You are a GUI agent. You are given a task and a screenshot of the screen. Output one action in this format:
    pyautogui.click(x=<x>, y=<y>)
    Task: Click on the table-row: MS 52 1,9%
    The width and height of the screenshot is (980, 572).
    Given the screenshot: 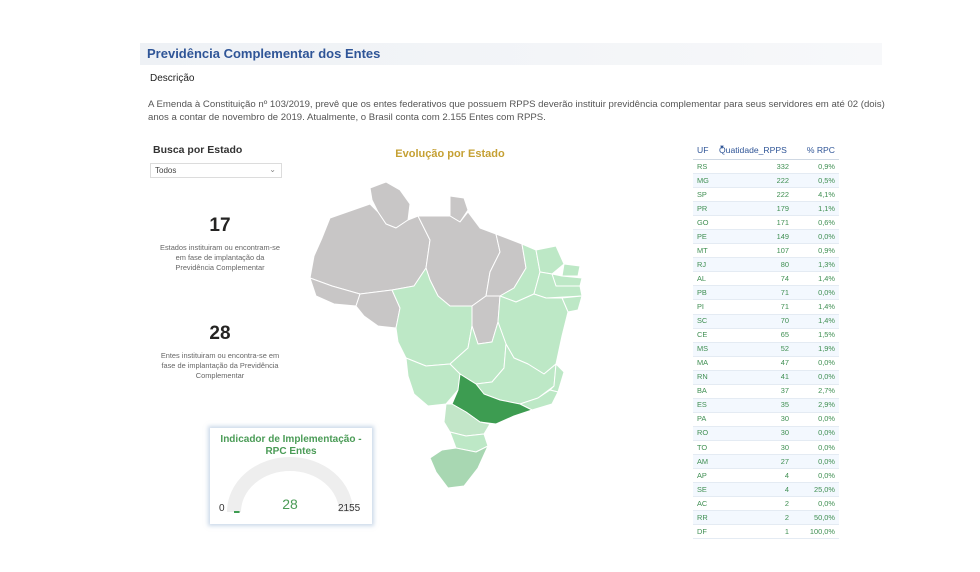 What is the action you would take?
    pyautogui.click(x=766, y=349)
    